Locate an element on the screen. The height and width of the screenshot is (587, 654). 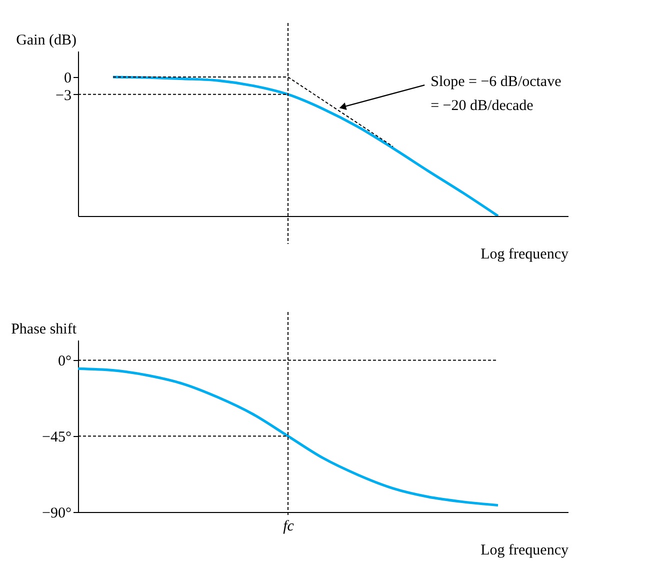
y-tick-label: −90° is located at coordinates (57, 514).